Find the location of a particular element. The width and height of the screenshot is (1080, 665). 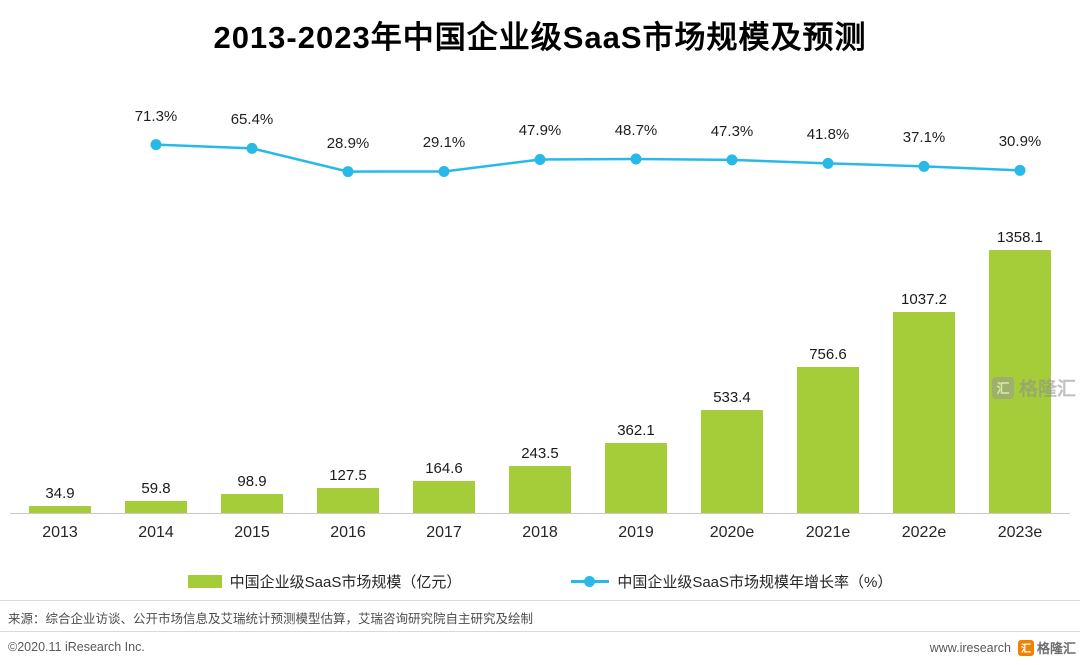

growth-rate-label-2015: 65.4% is located at coordinates (252, 120).